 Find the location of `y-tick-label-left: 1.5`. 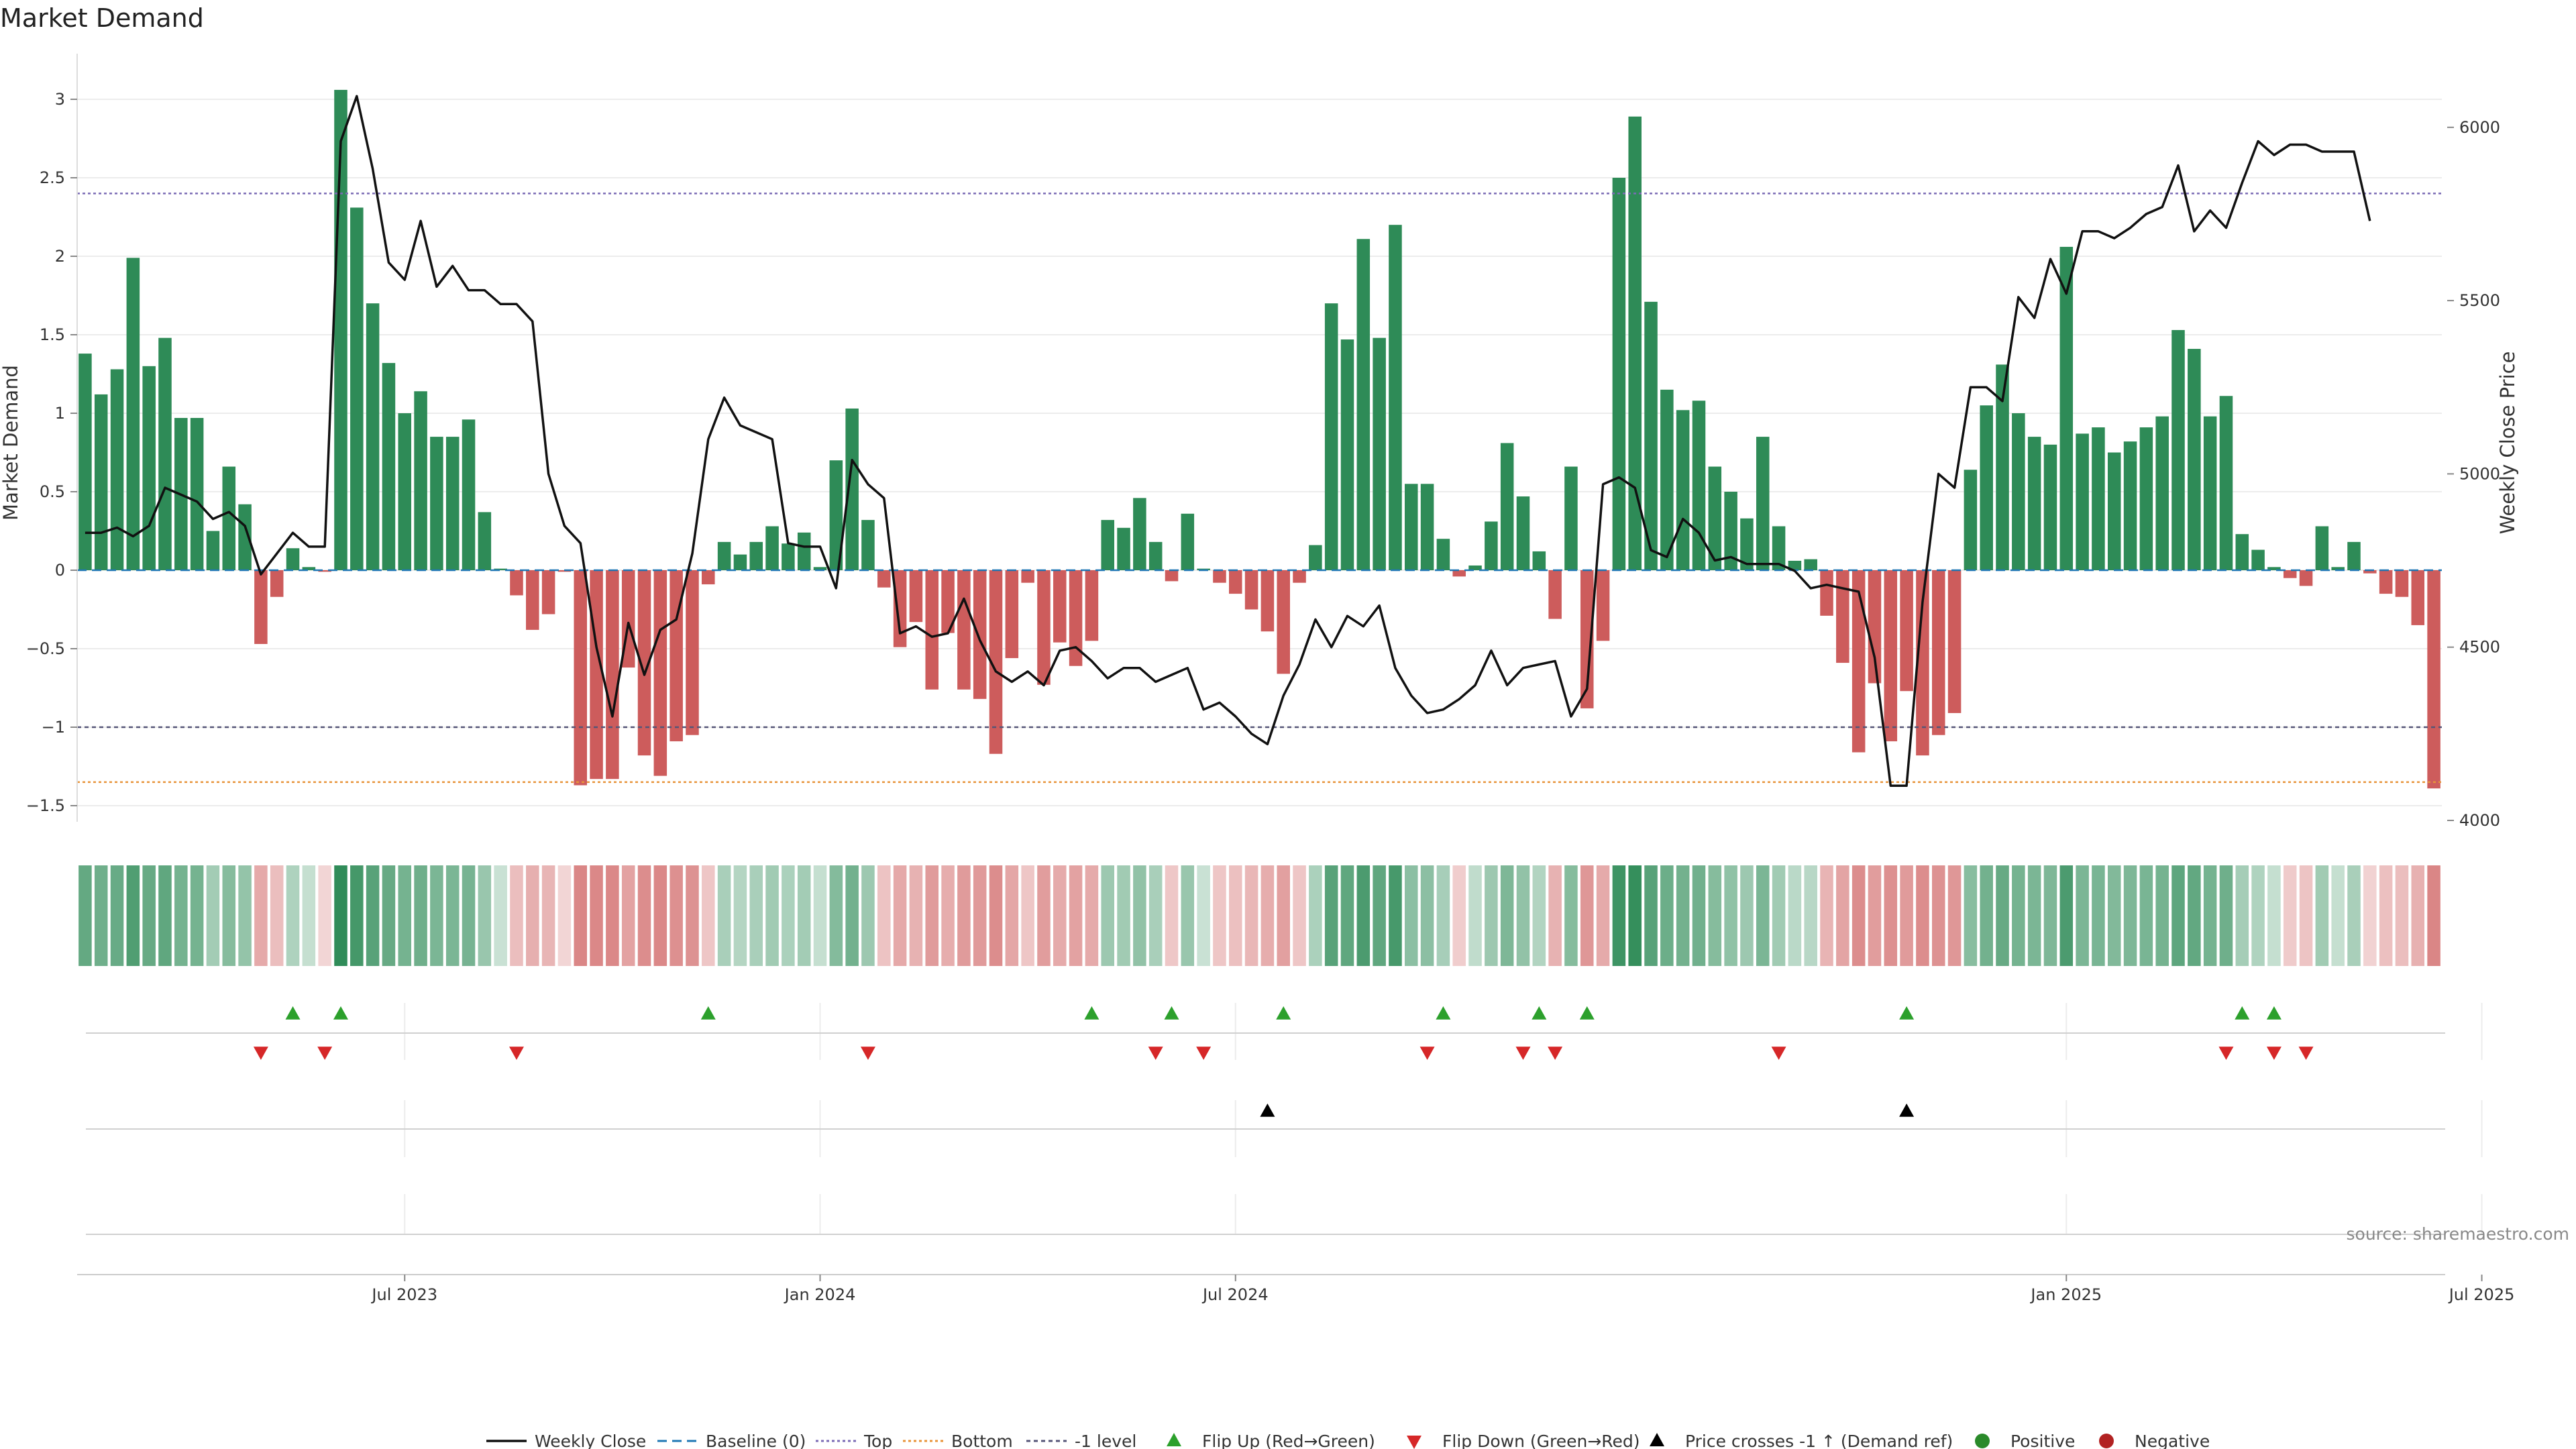

y-tick-label-left: 1.5 is located at coordinates (52, 334).